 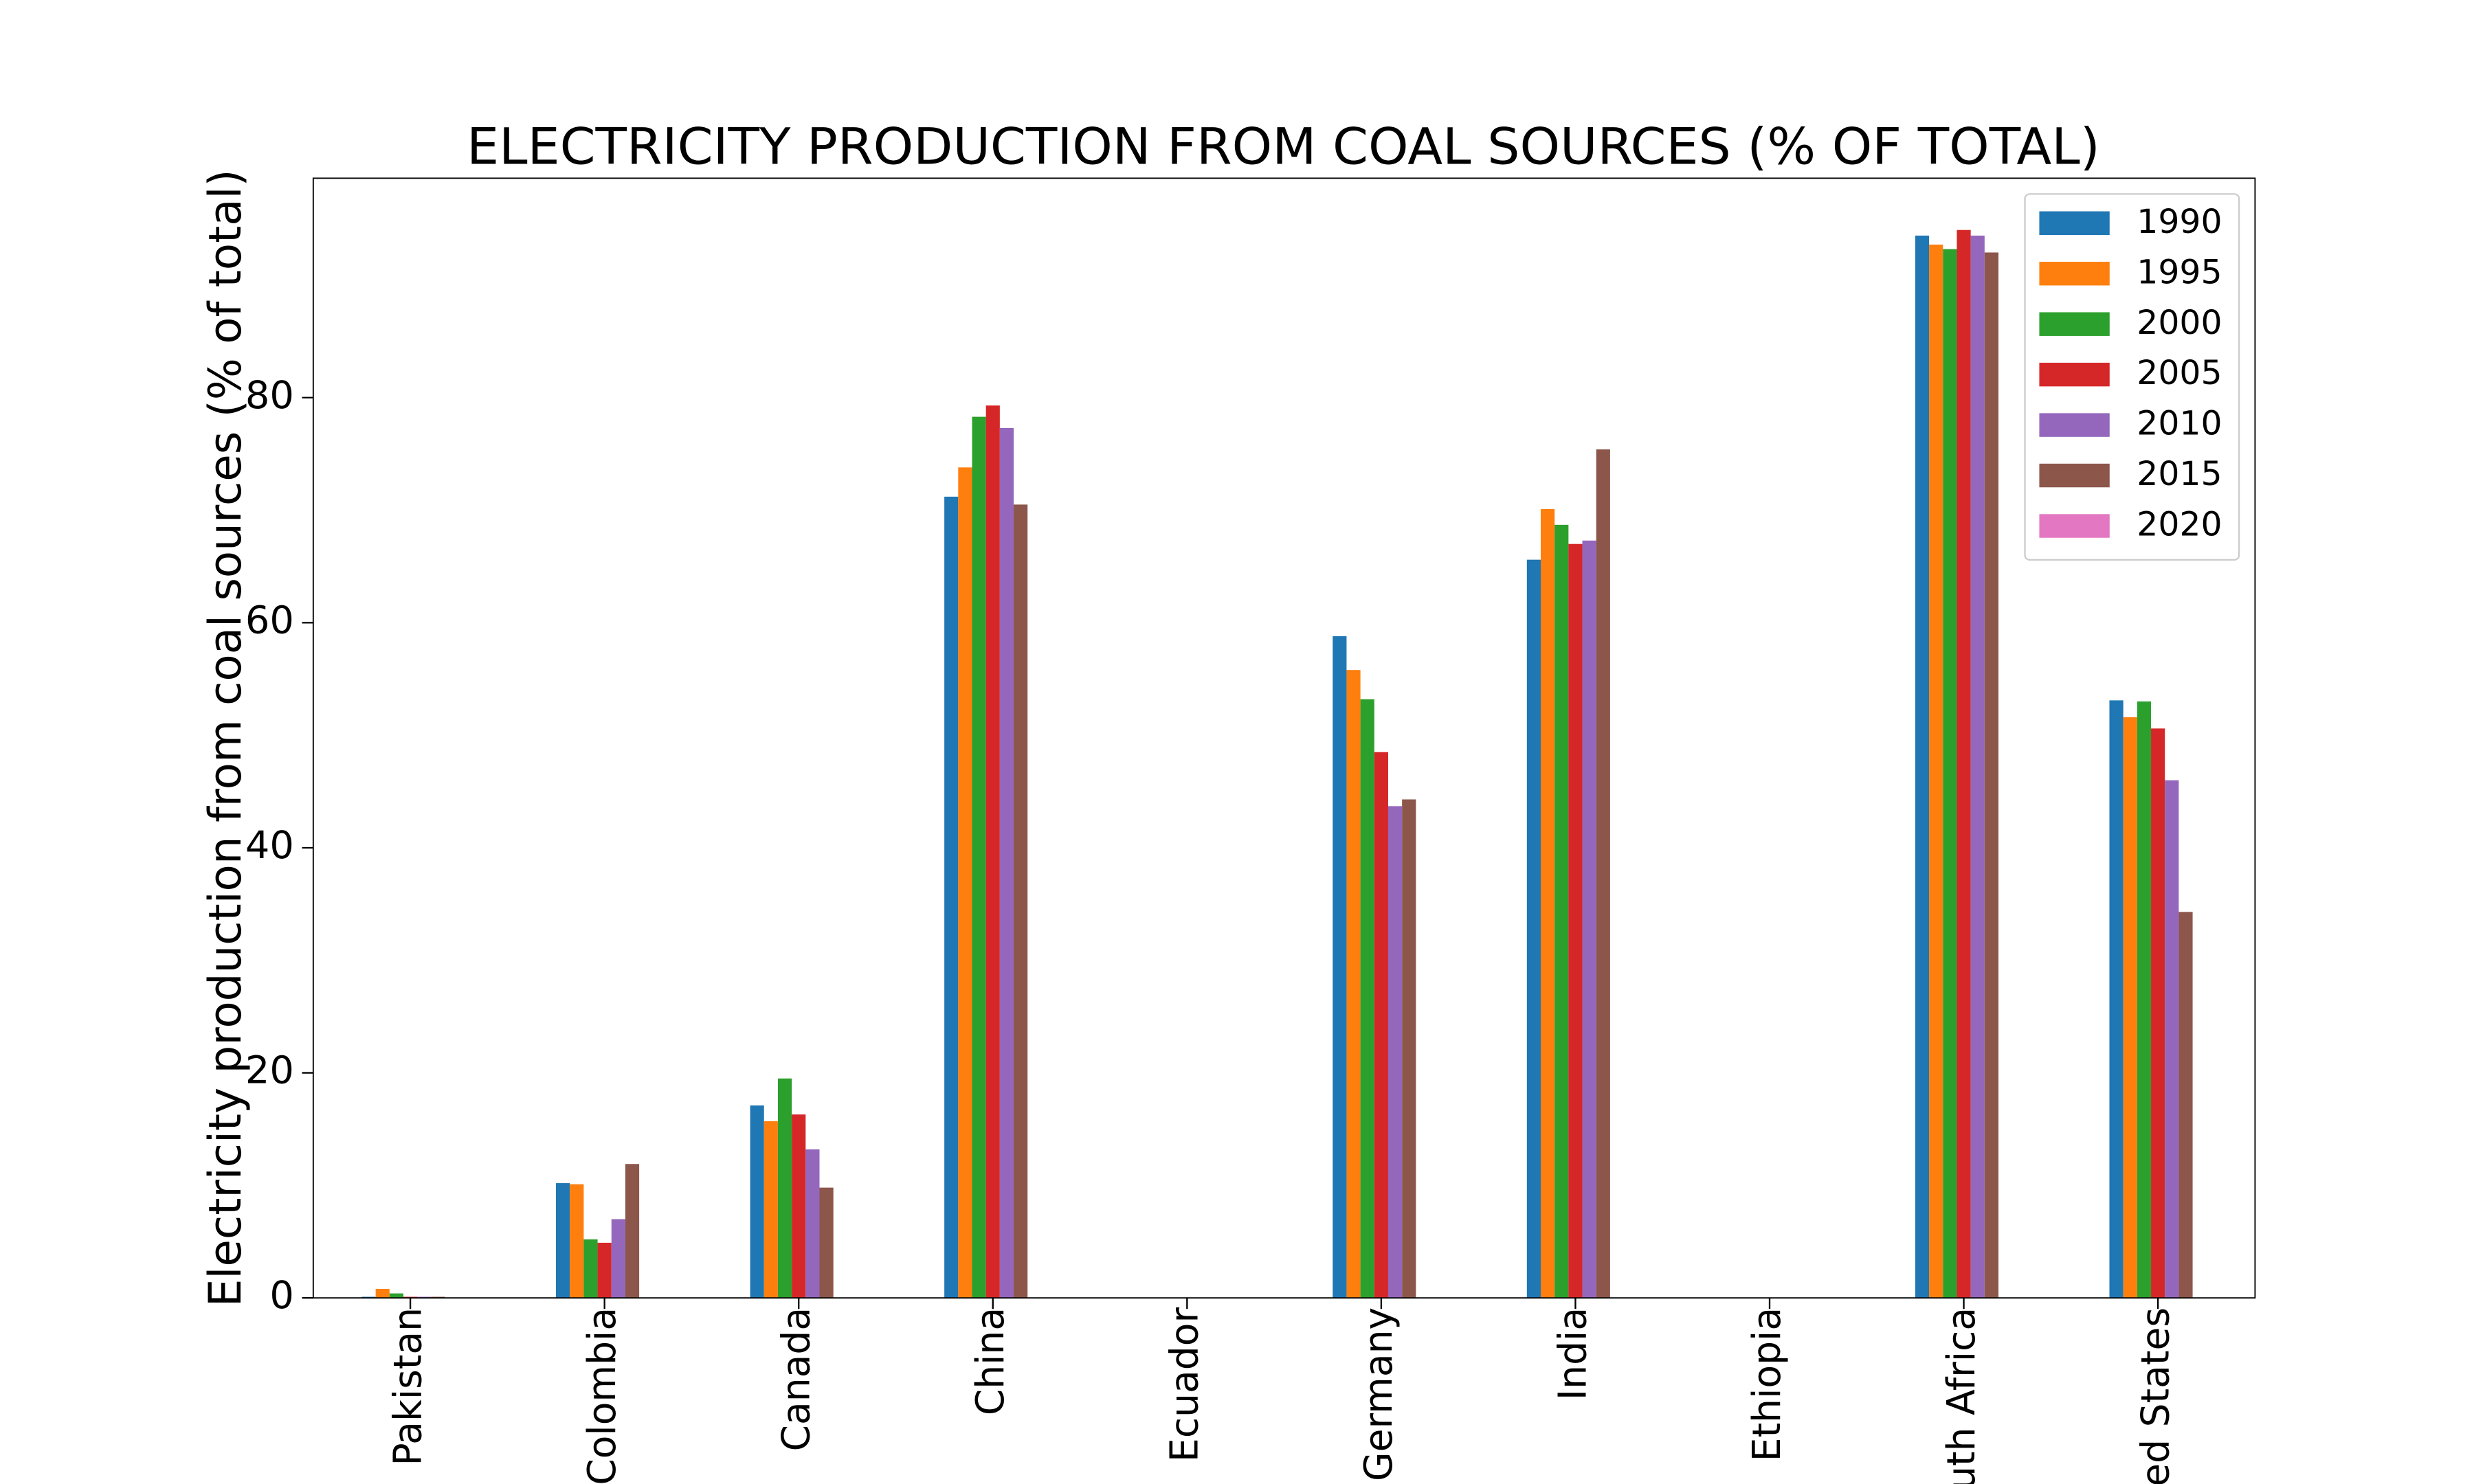 What do you see at coordinates (2156, 1395) in the screenshot?
I see `x-tick-label: United States` at bounding box center [2156, 1395].